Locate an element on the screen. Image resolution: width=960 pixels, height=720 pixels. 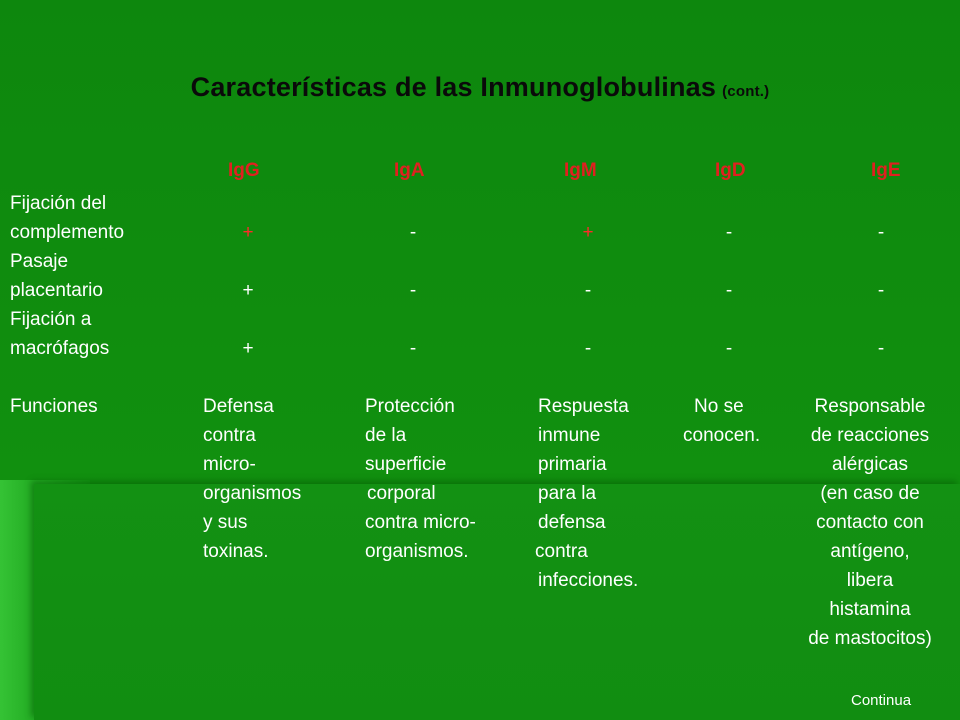
cell-macrofagos-ige: - is located at coordinates (881, 348).